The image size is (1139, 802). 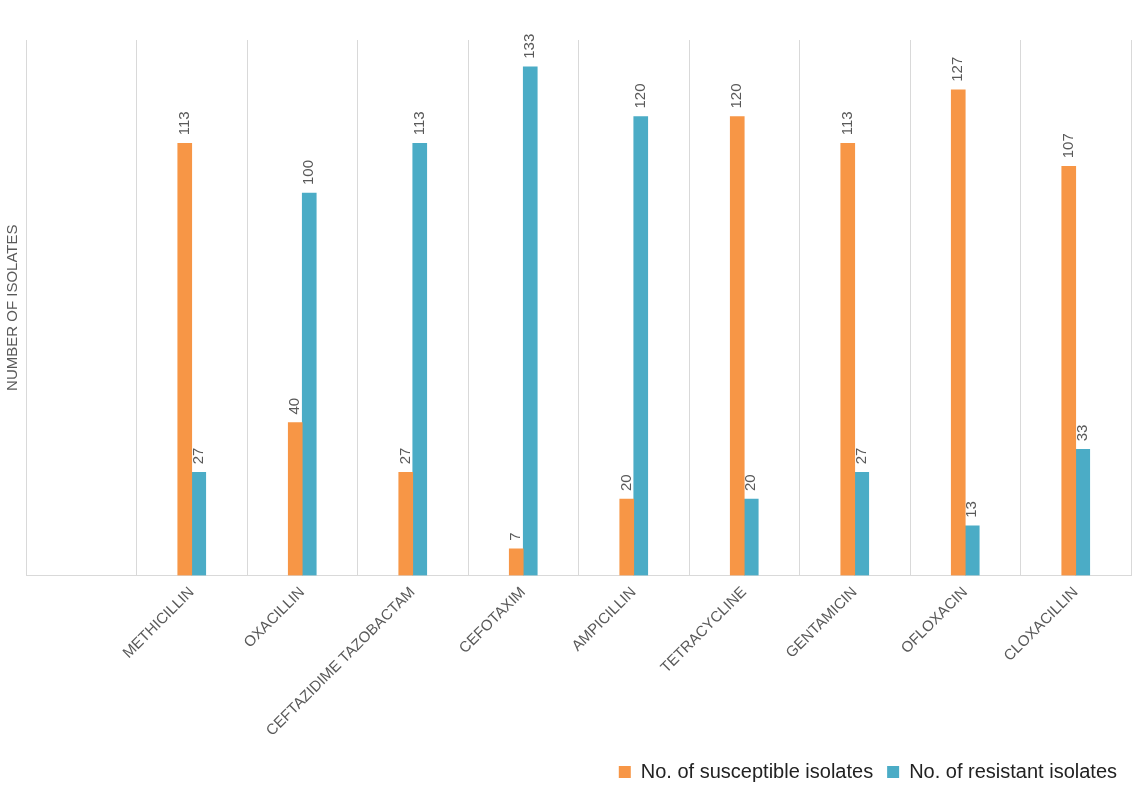 What do you see at coordinates (971, 509) in the screenshot?
I see `data-label: 13` at bounding box center [971, 509].